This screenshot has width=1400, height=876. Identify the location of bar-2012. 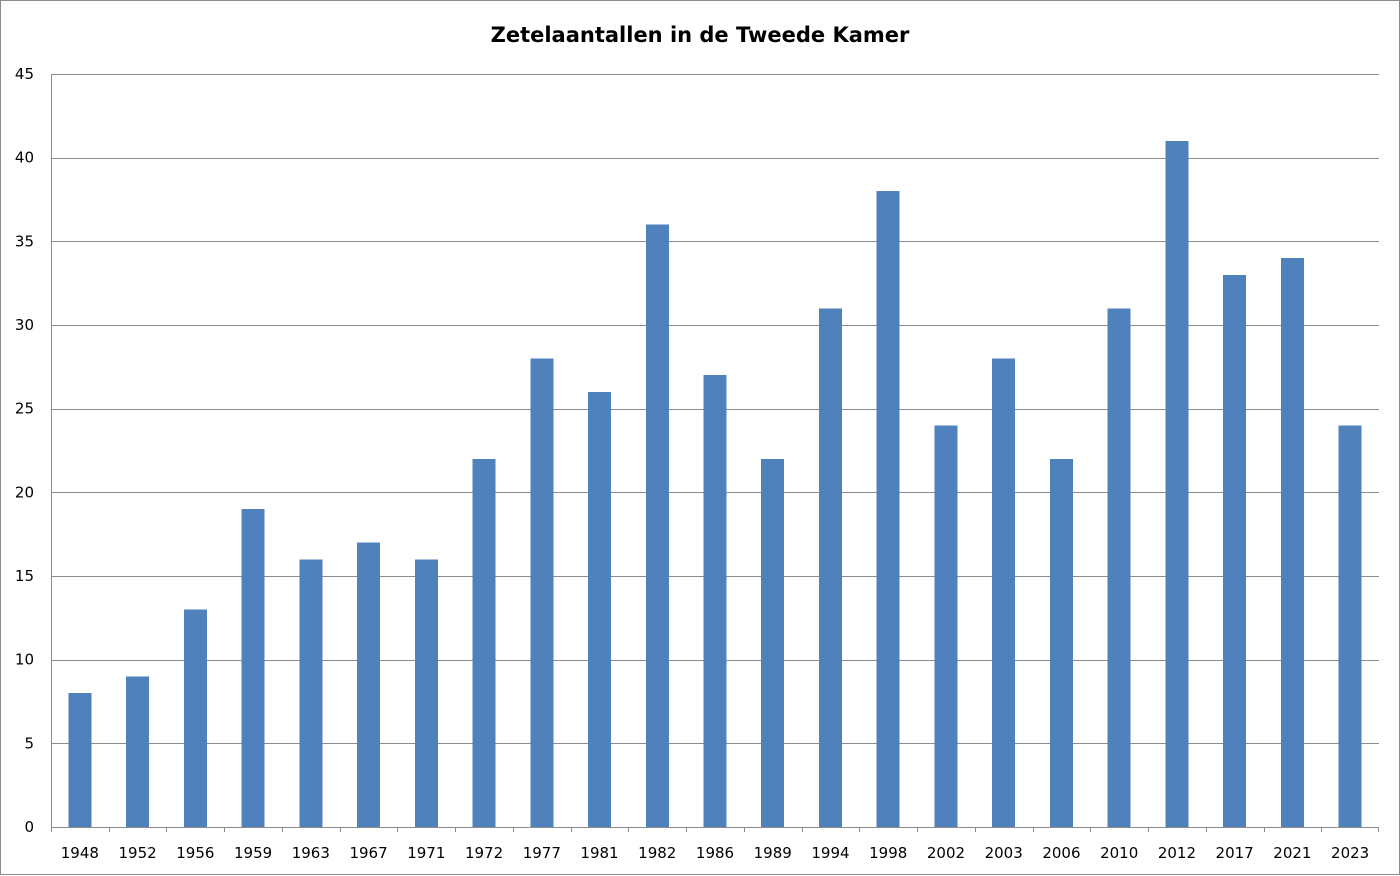
(1177, 483).